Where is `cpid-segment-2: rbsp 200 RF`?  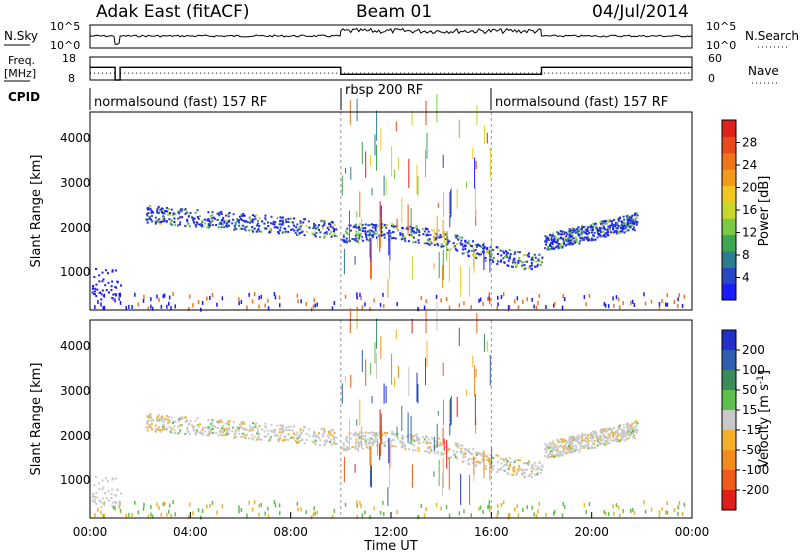
cpid-segment-2: rbsp 200 RF is located at coordinates (384, 90).